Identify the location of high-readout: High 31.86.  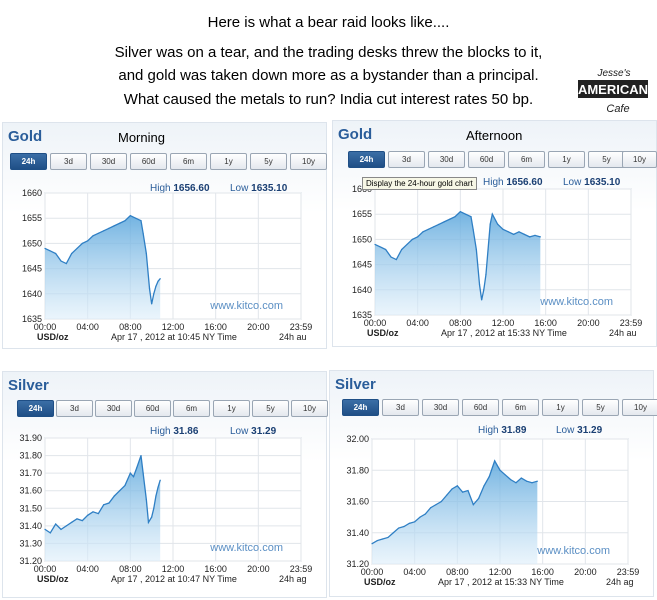
(174, 431).